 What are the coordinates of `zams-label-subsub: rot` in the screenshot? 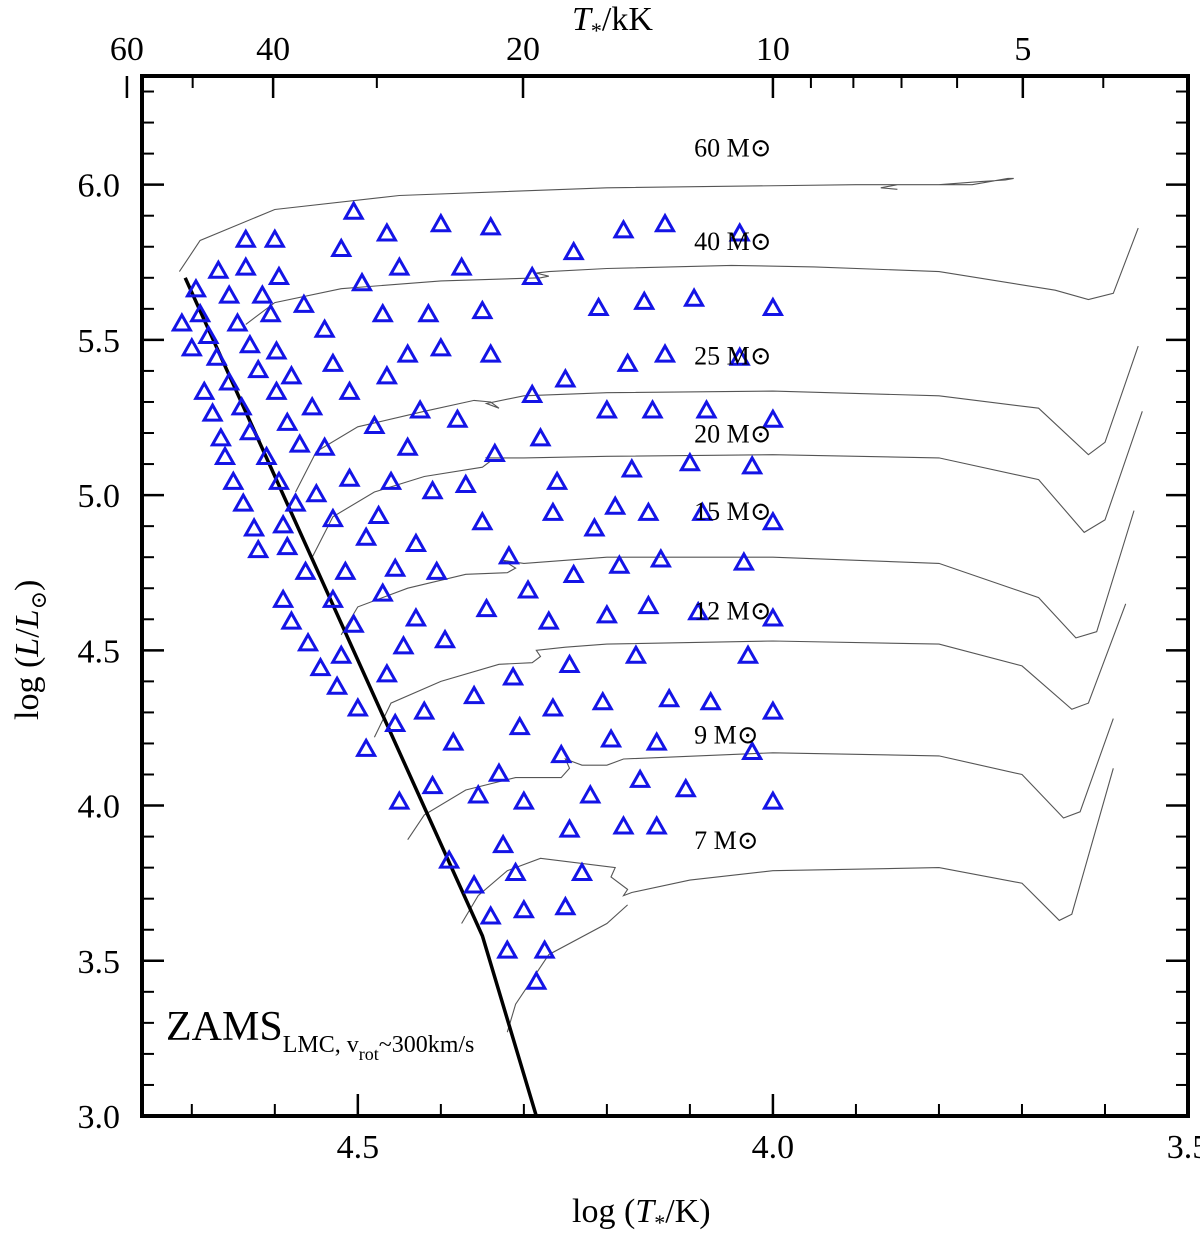 It's located at (369, 1054).